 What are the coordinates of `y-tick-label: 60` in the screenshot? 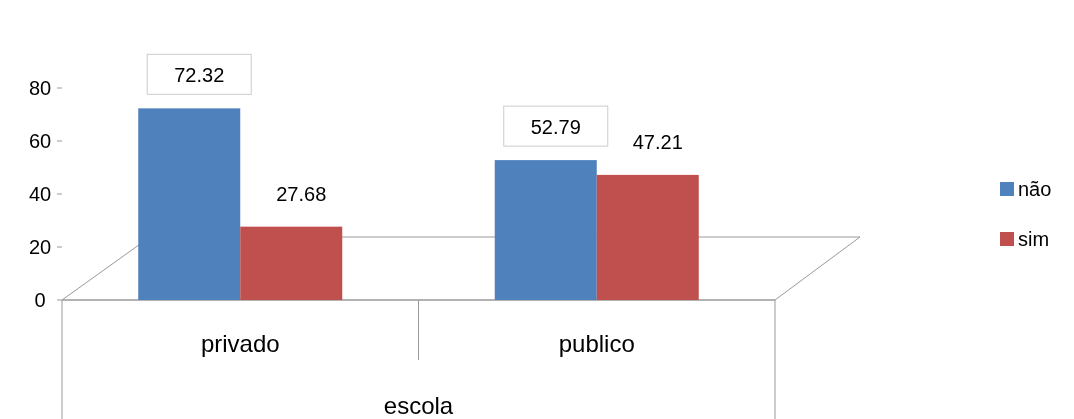 It's located at (40, 141).